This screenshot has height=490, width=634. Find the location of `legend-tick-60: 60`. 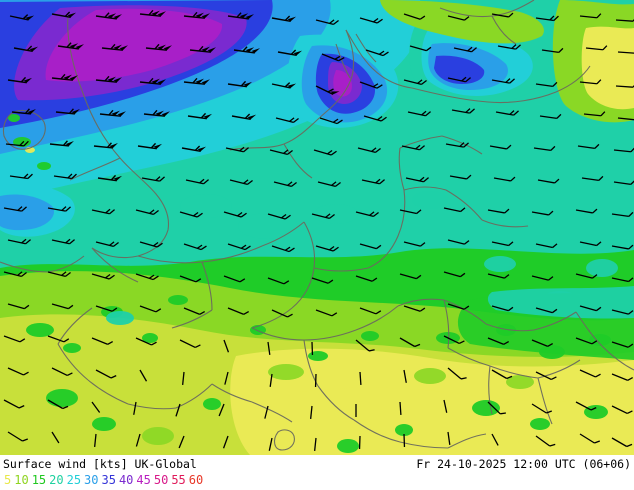

legend-tick-60: 60 is located at coordinates (196, 480).